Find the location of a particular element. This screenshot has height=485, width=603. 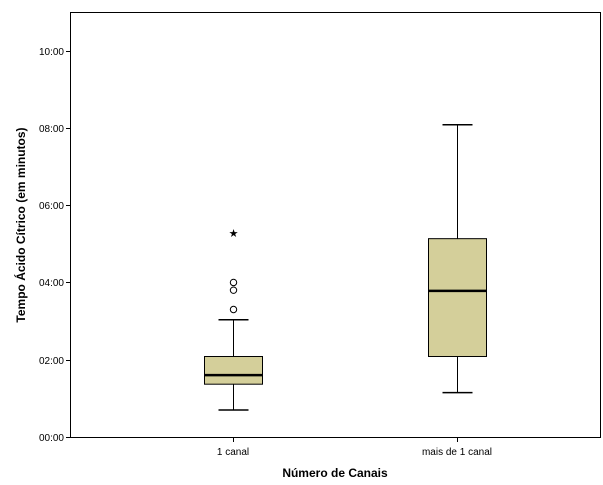

y-tick-label: 00:00 is located at coordinates (51, 438).